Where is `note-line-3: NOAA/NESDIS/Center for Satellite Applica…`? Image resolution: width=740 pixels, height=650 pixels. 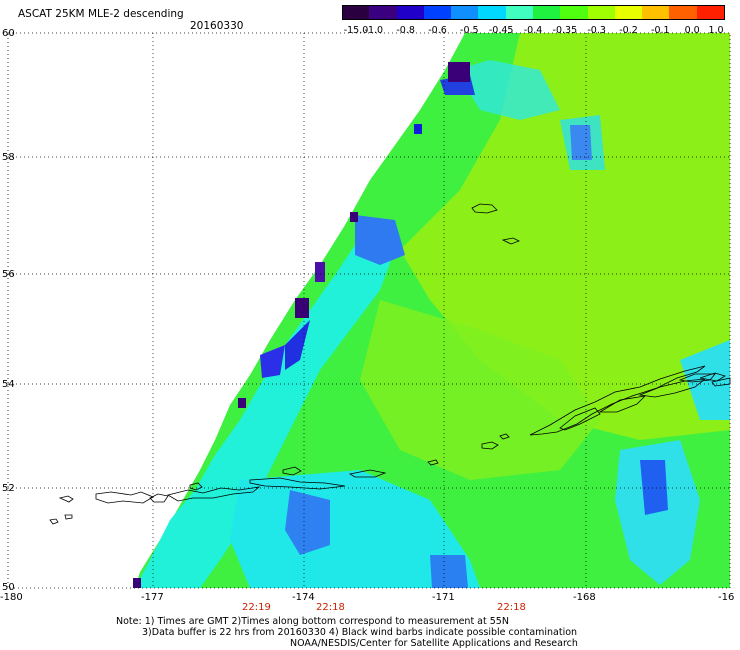
note-line-3: NOAA/NESDIS/Center for Satellite Applica… is located at coordinates (434, 643).